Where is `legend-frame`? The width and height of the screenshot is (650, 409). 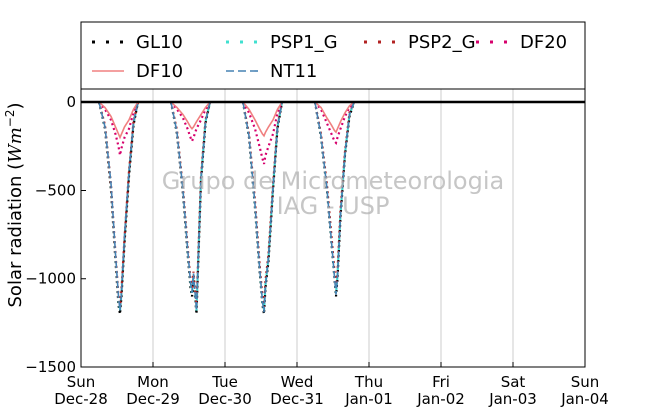 legend-frame is located at coordinates (333, 55).